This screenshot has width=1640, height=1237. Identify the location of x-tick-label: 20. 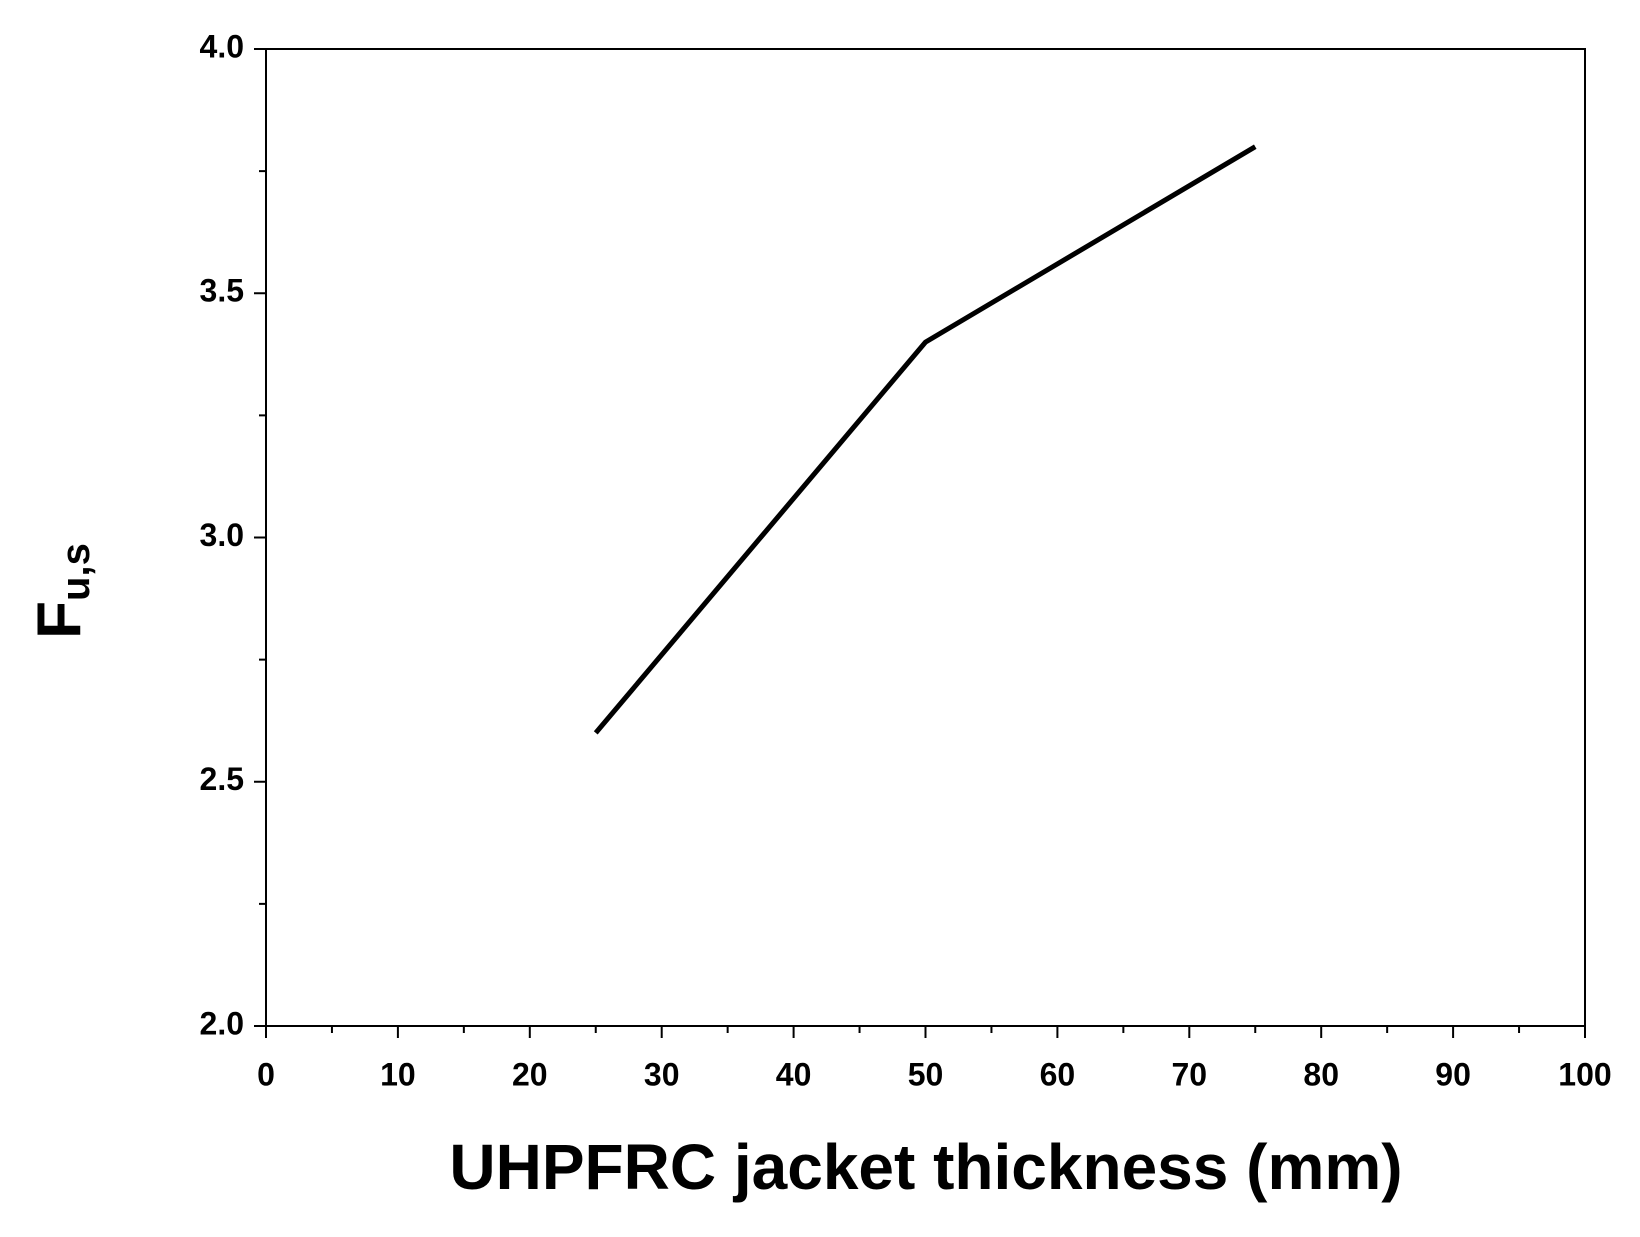
(530, 1074).